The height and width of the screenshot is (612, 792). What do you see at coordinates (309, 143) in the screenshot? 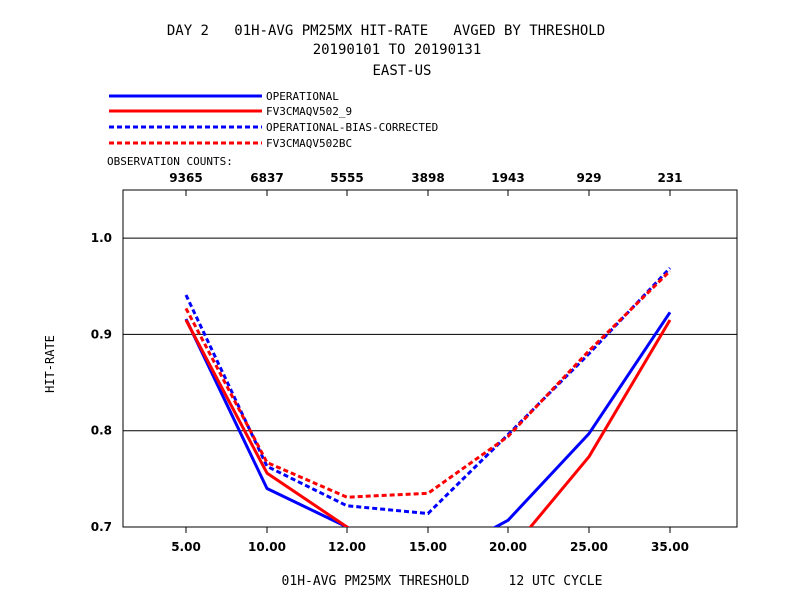
I see `legend-label: FV3CMAQV502BC` at bounding box center [309, 143].